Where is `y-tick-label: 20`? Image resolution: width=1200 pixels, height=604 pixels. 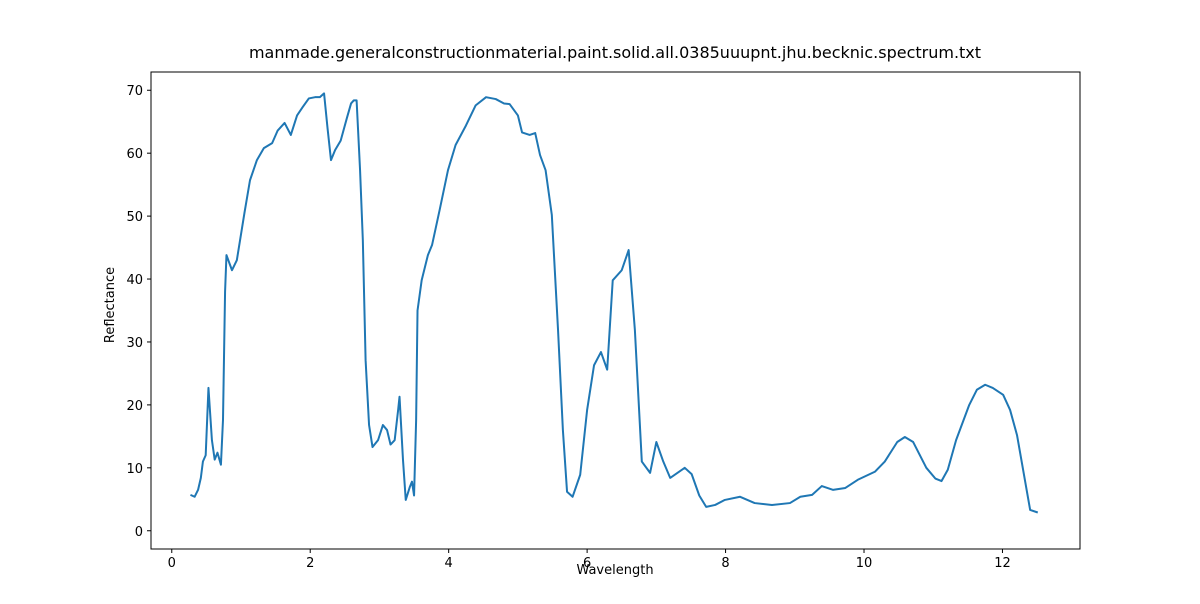
y-tick-label: 20 is located at coordinates (134, 406).